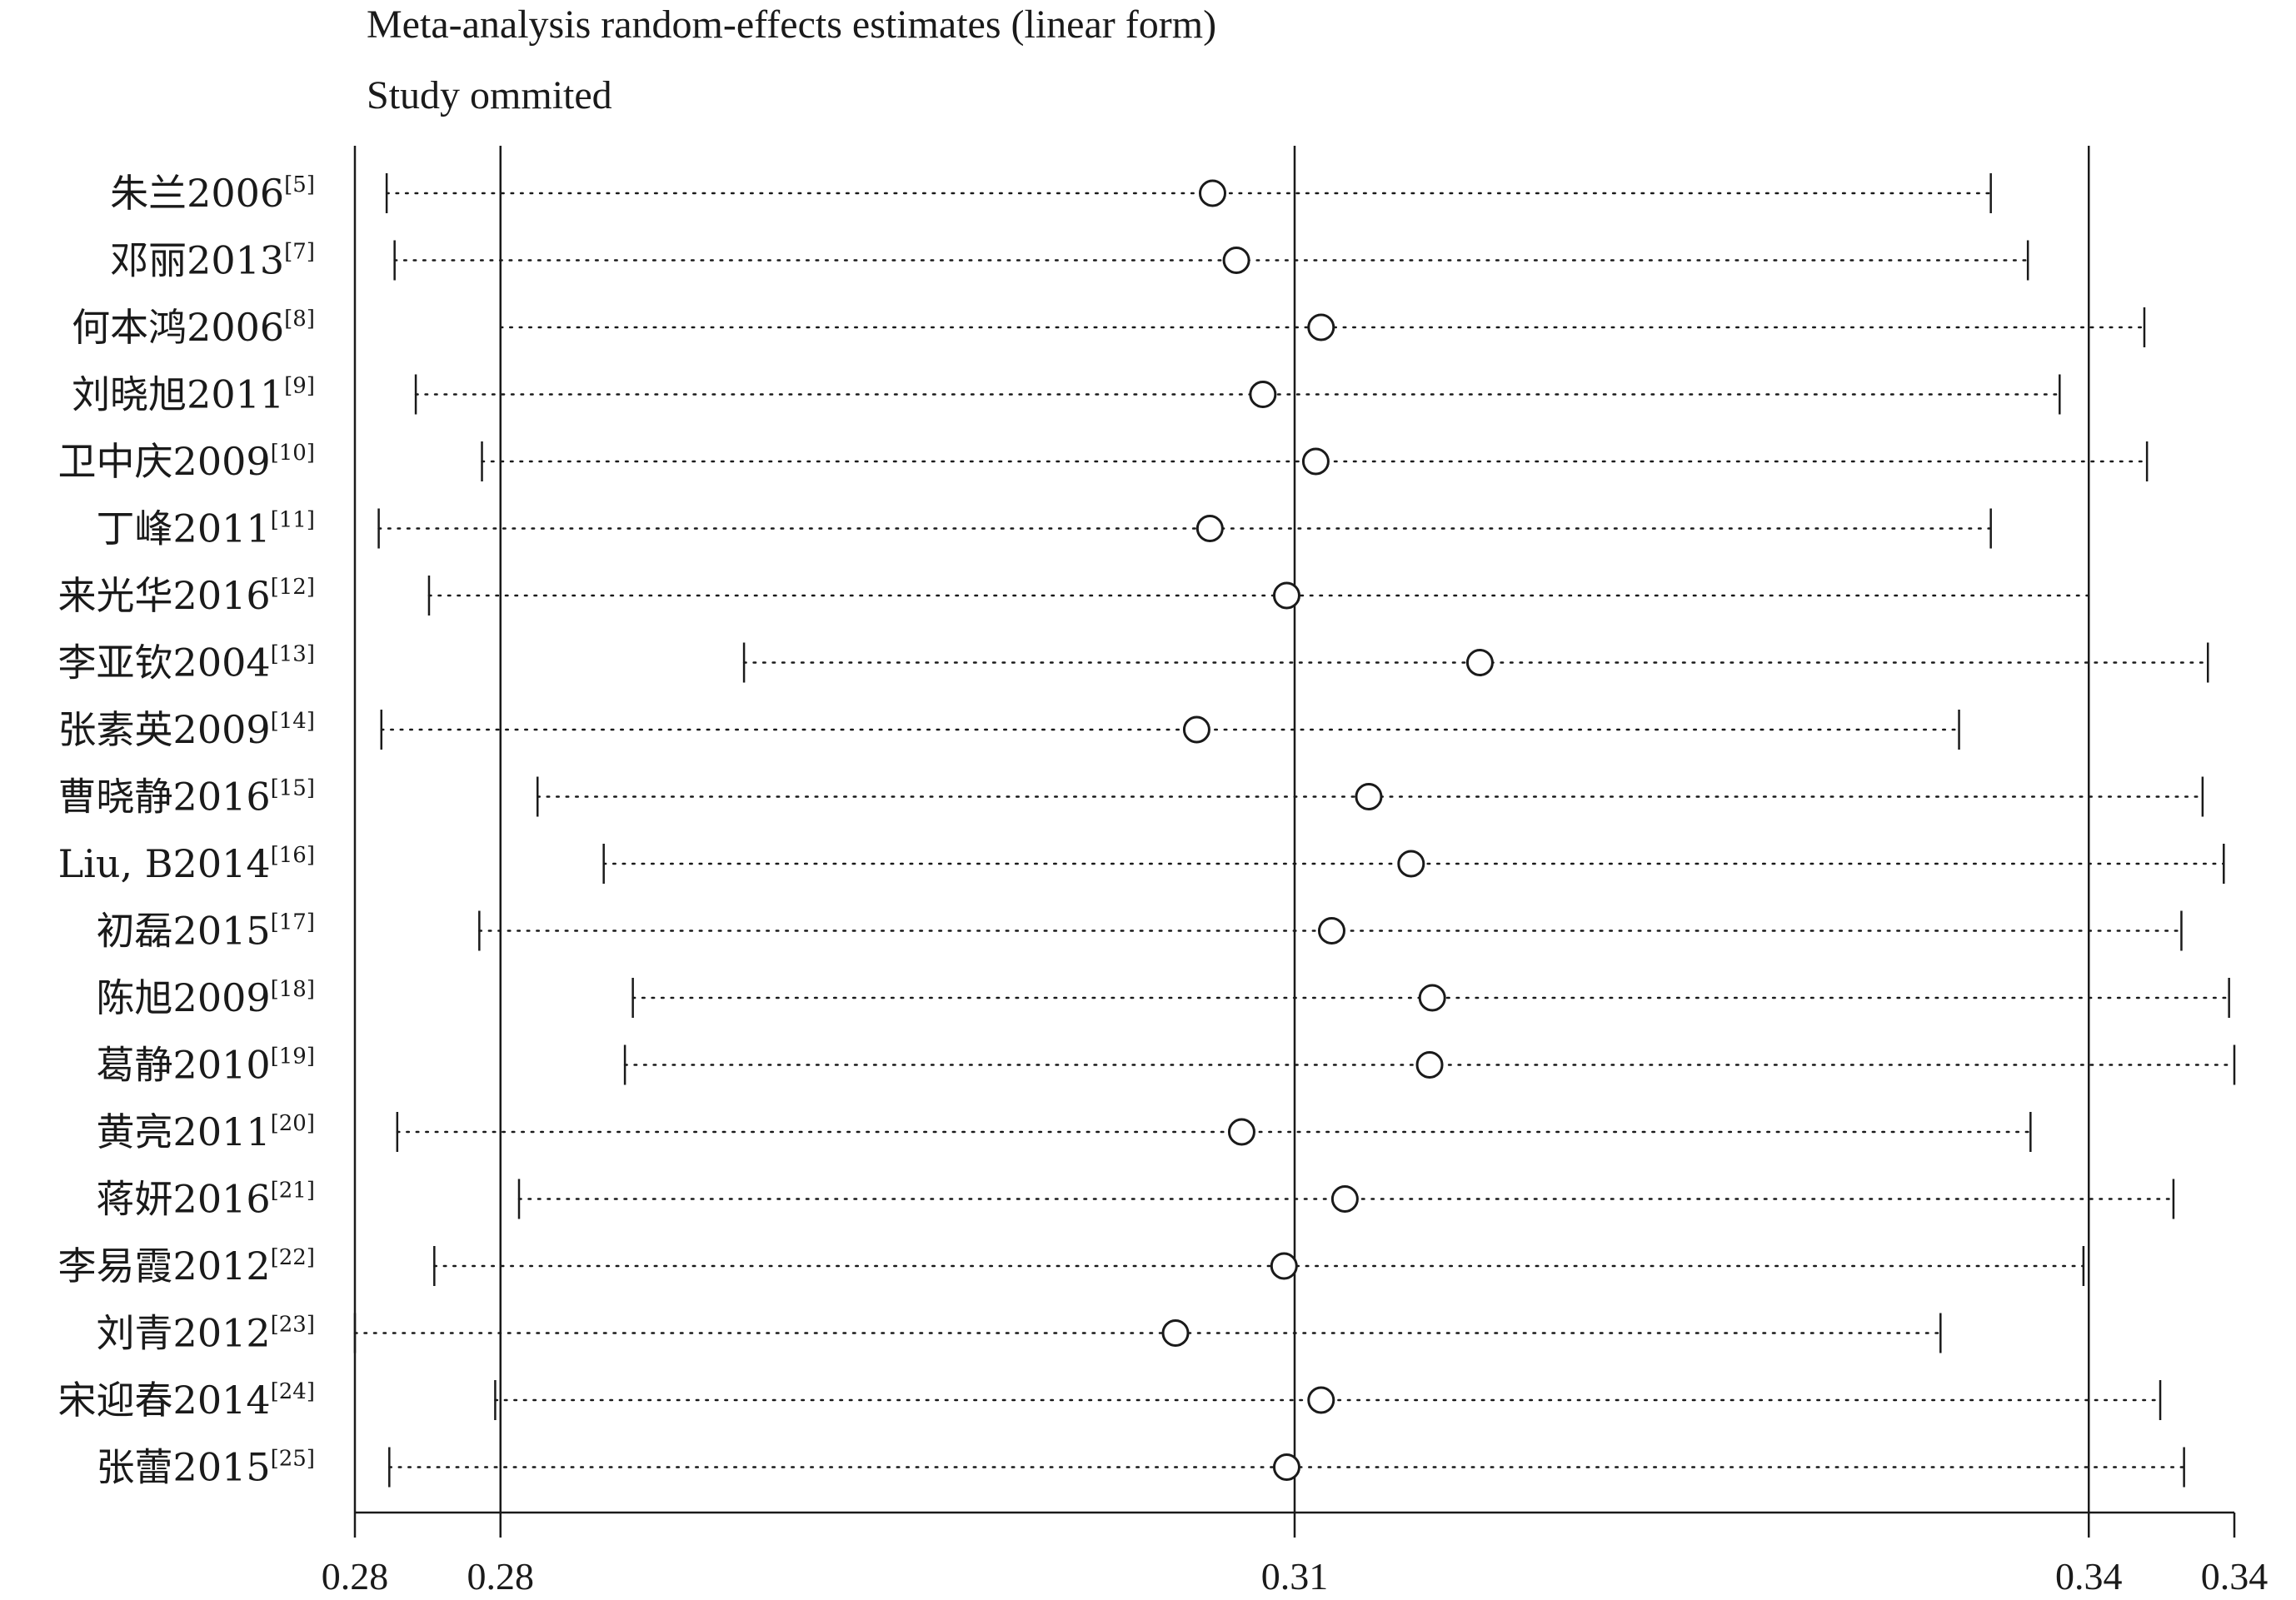 The height and width of the screenshot is (1600, 2296). What do you see at coordinates (1136, 1199) in the screenshot?
I see `study-row: 蒋妍2016[21]` at bounding box center [1136, 1199].